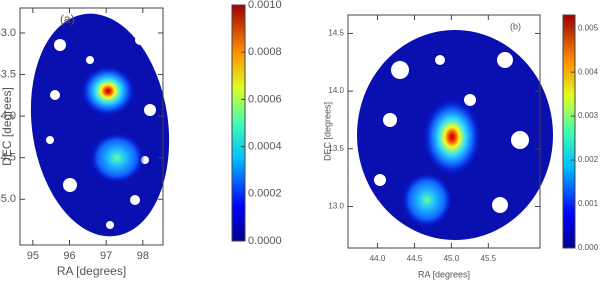 The width and height of the screenshot is (600, 286). What do you see at coordinates (588, 159) in the screenshot?
I see `colorbar-tick-label: 0.002` at bounding box center [588, 159].